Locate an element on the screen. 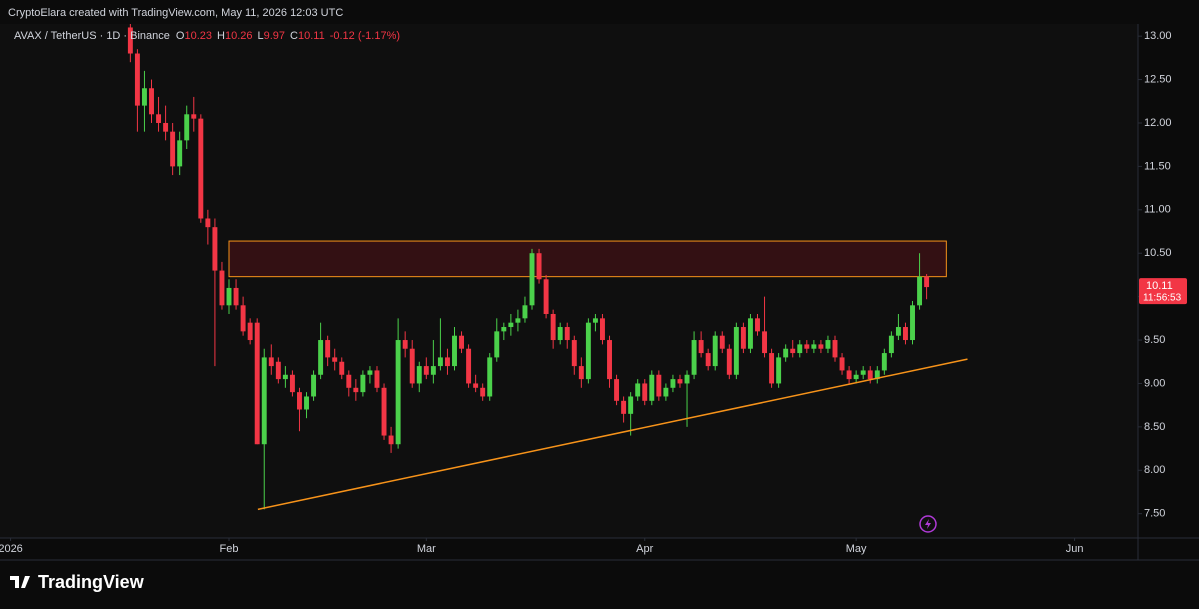 This screenshot has width=1199, height=609. x-tick-label: 2026 is located at coordinates (11, 549).